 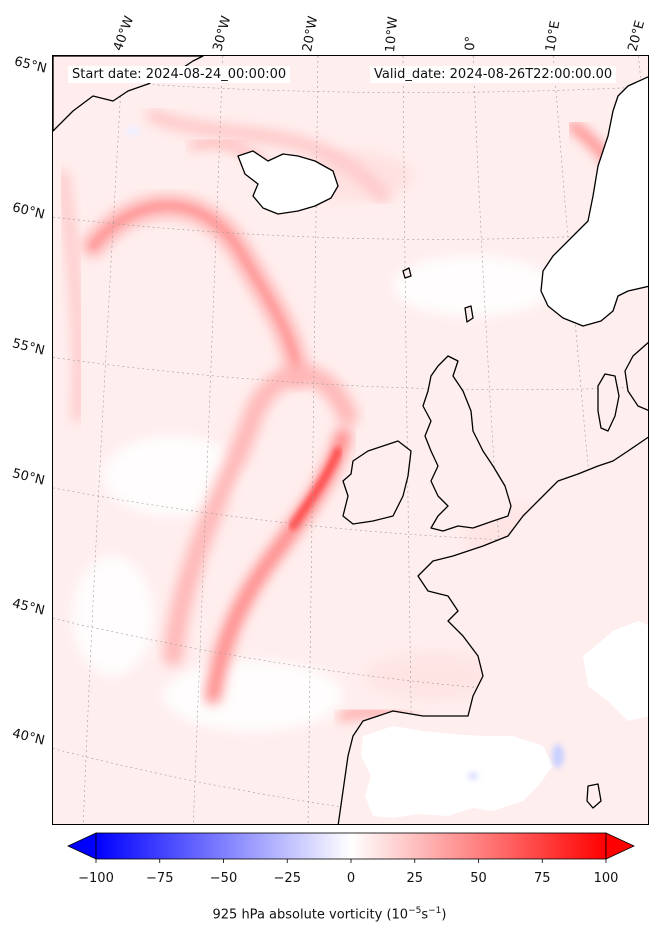 I want to click on ireland-coast, so click(x=377, y=482).